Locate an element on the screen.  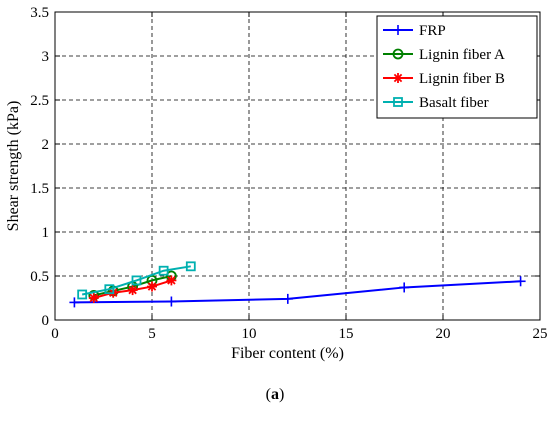
legend-label: Lignin fiber A is located at coordinates (462, 55).